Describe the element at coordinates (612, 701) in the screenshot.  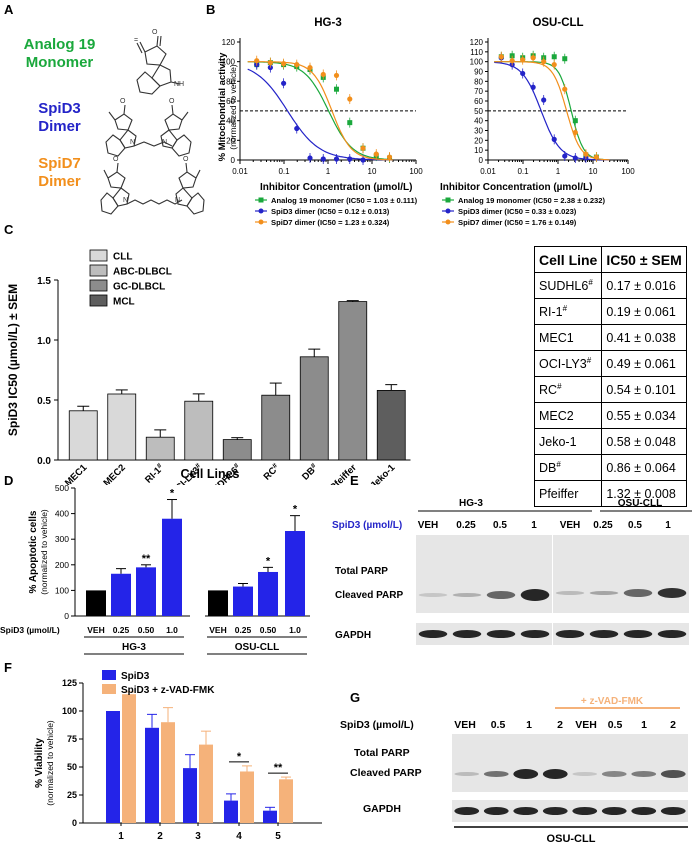
I see `treatment-label: + z-VAD-FMK` at that location.